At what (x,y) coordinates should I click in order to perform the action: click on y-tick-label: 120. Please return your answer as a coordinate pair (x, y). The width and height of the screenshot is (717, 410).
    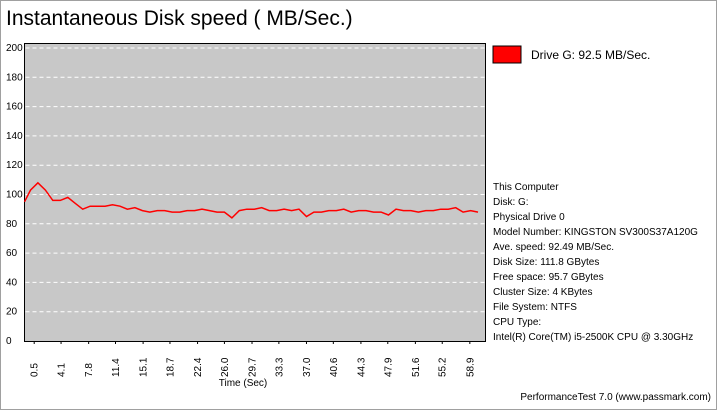
    Looking at the image, I should click on (14, 165).